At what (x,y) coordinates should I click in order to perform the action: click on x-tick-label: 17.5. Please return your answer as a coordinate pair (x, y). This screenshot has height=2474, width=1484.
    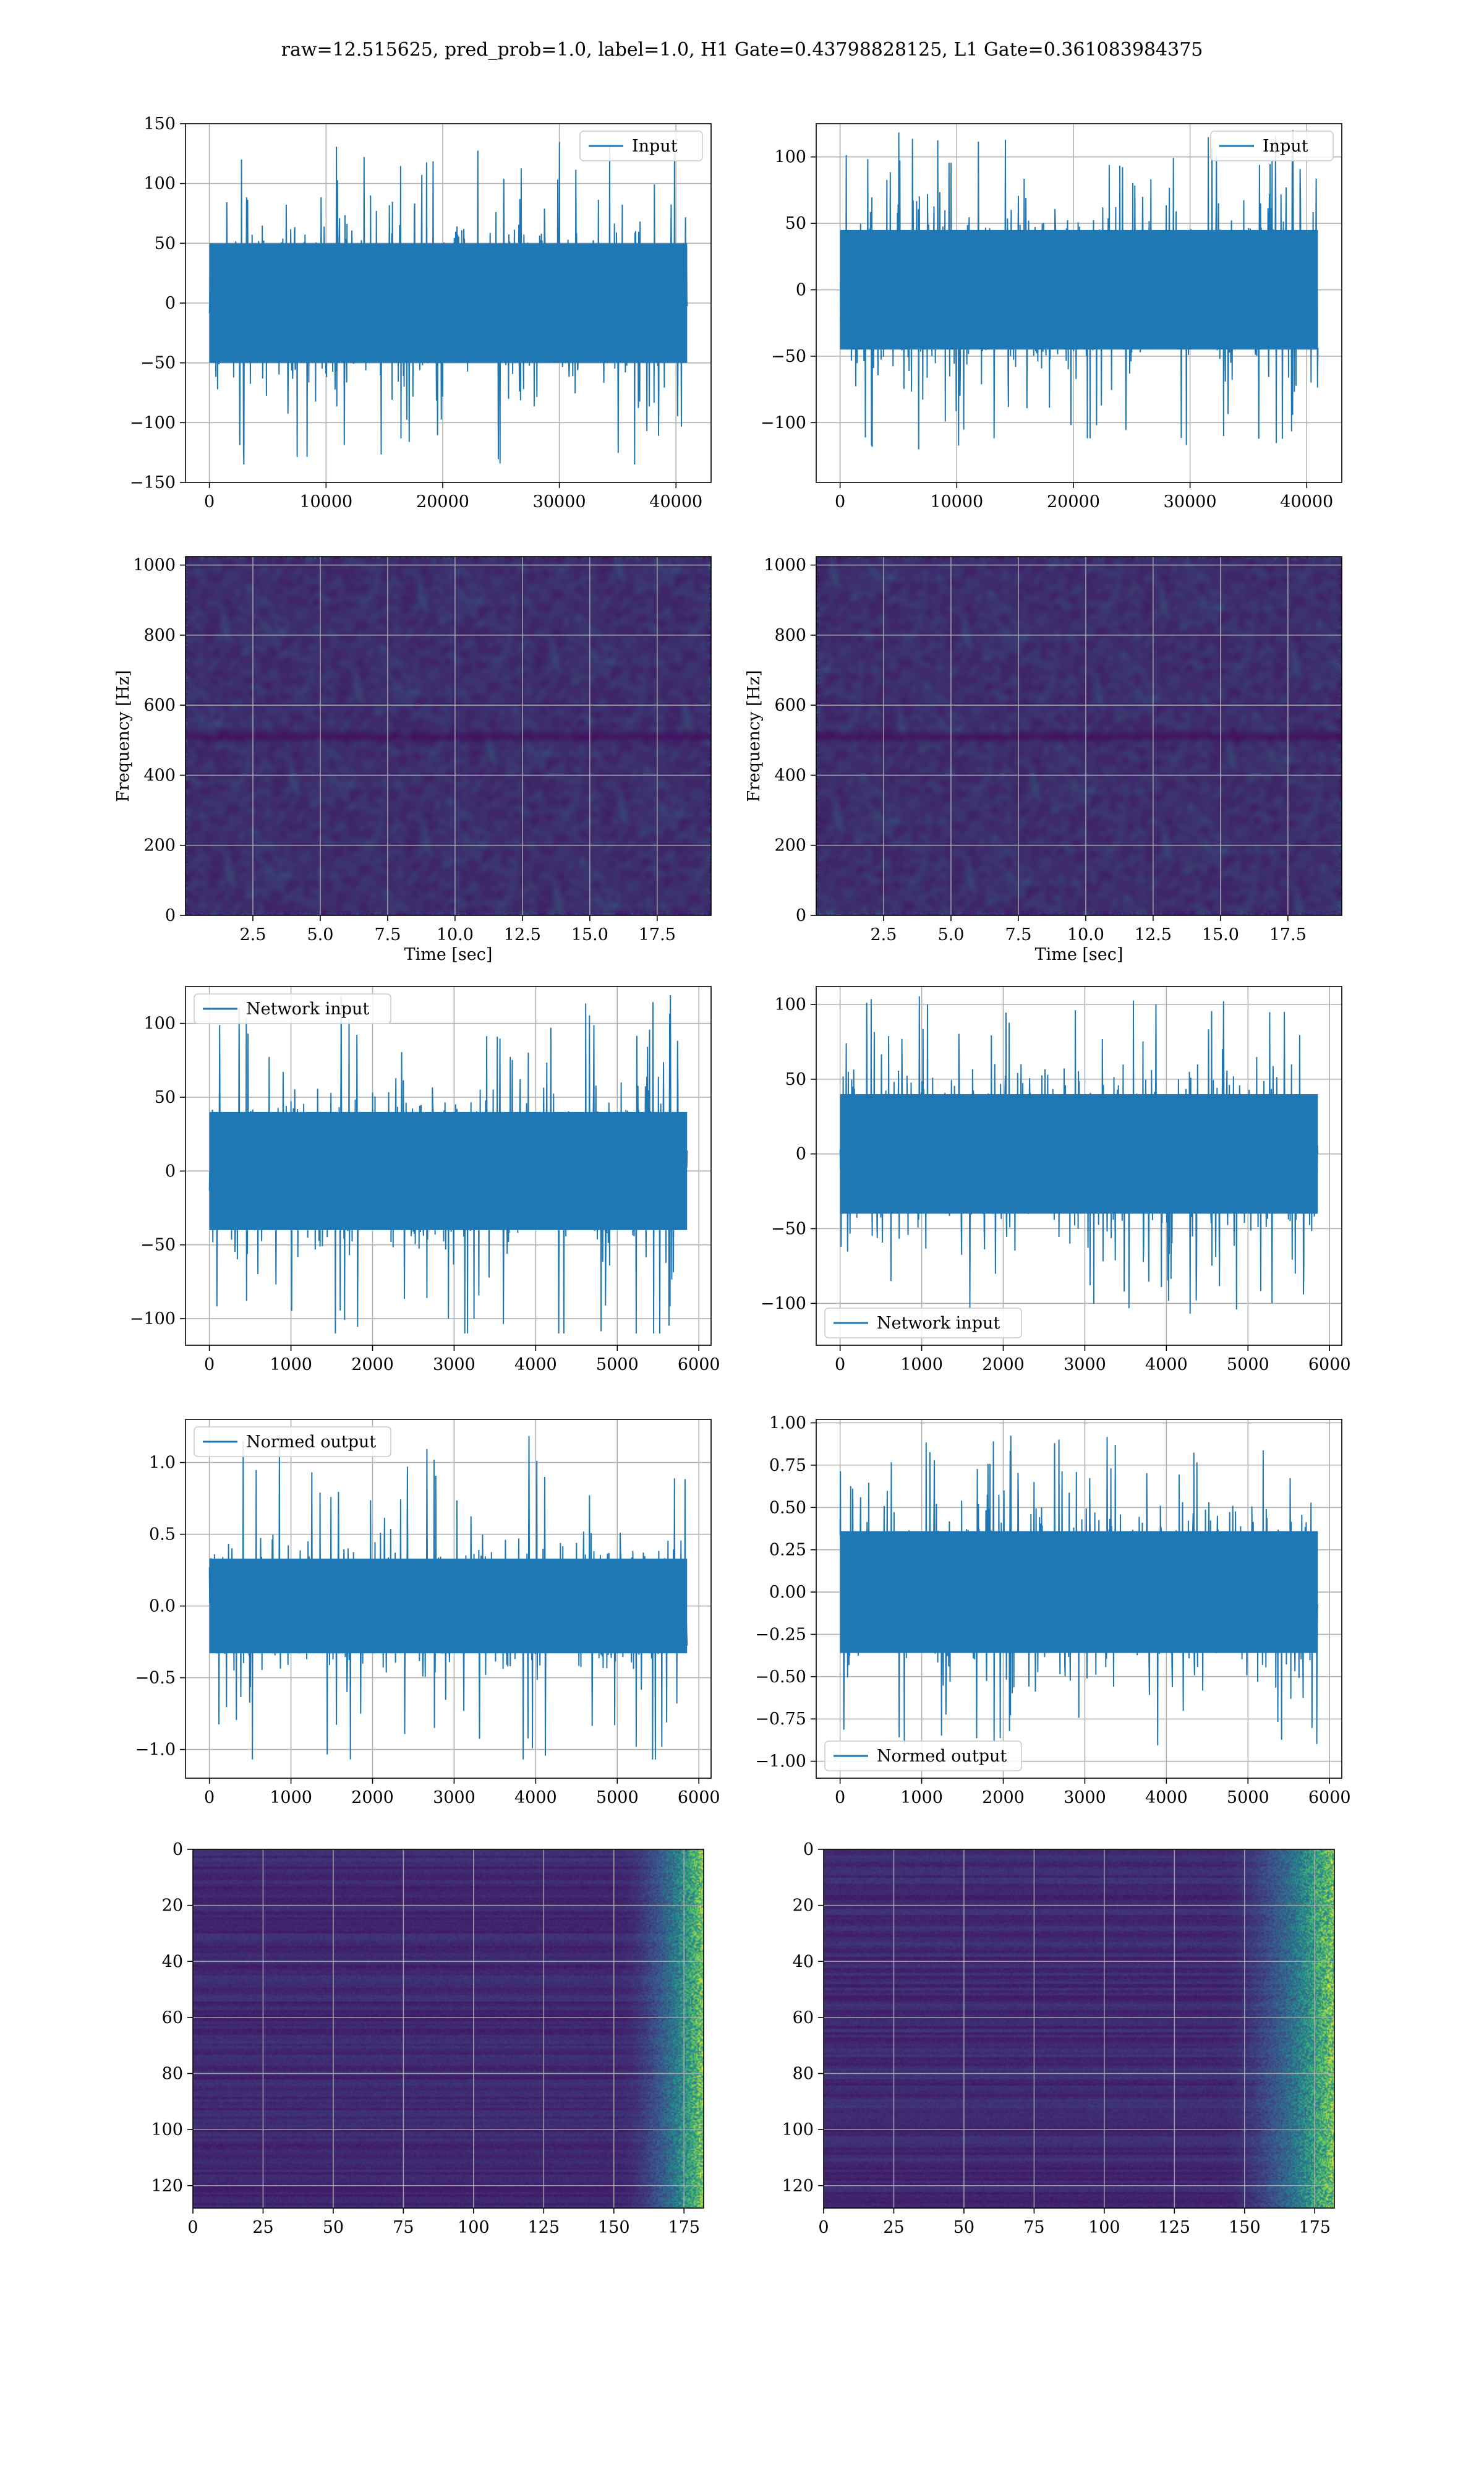
    Looking at the image, I should click on (657, 934).